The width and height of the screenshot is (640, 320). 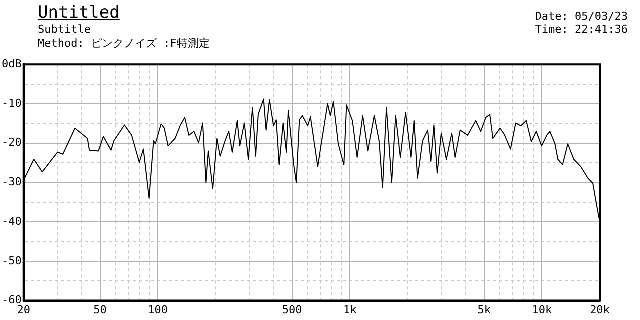 I want to click on x-tick-label: 10k, so click(x=542, y=309).